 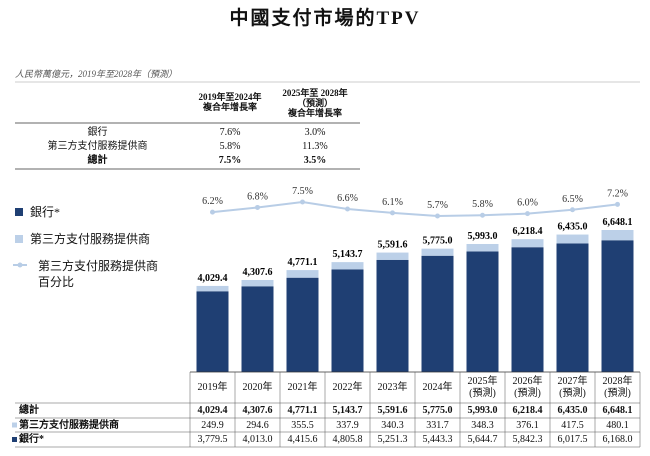 I want to click on table-cell: 5,251.3, so click(x=392, y=439).